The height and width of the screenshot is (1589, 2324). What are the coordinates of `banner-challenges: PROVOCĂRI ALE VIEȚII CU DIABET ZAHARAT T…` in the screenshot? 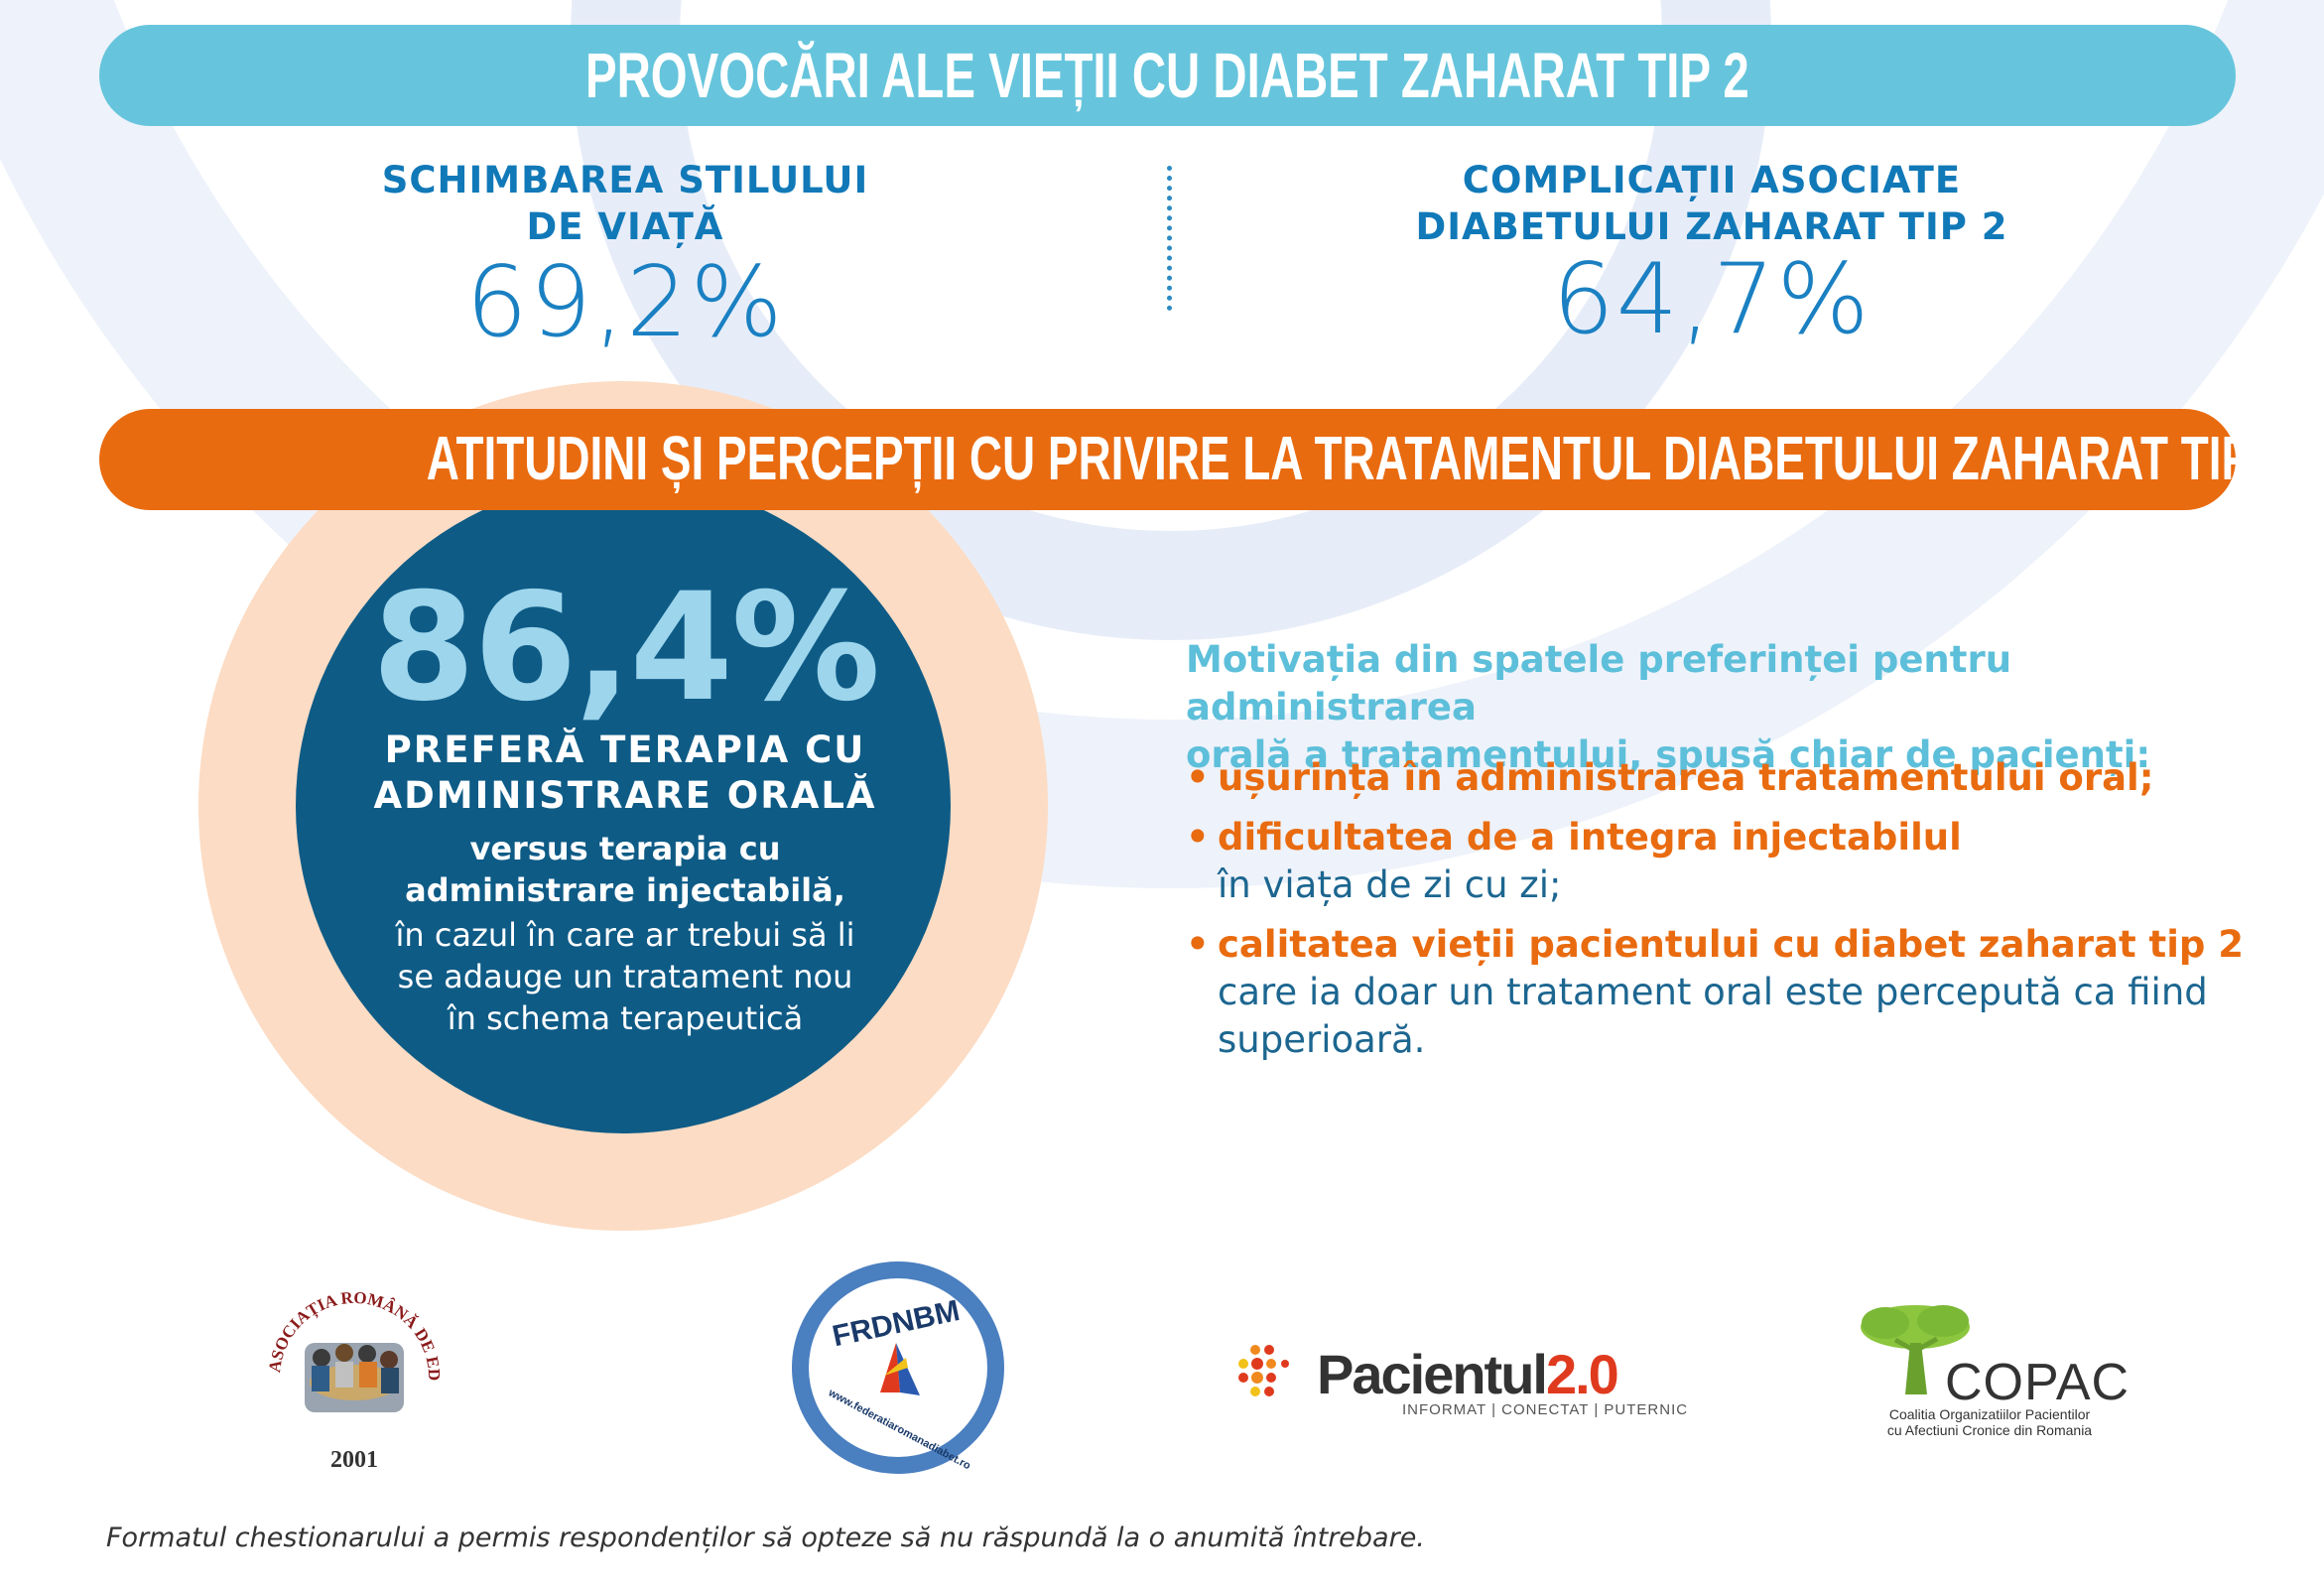 It's located at (1167, 75).